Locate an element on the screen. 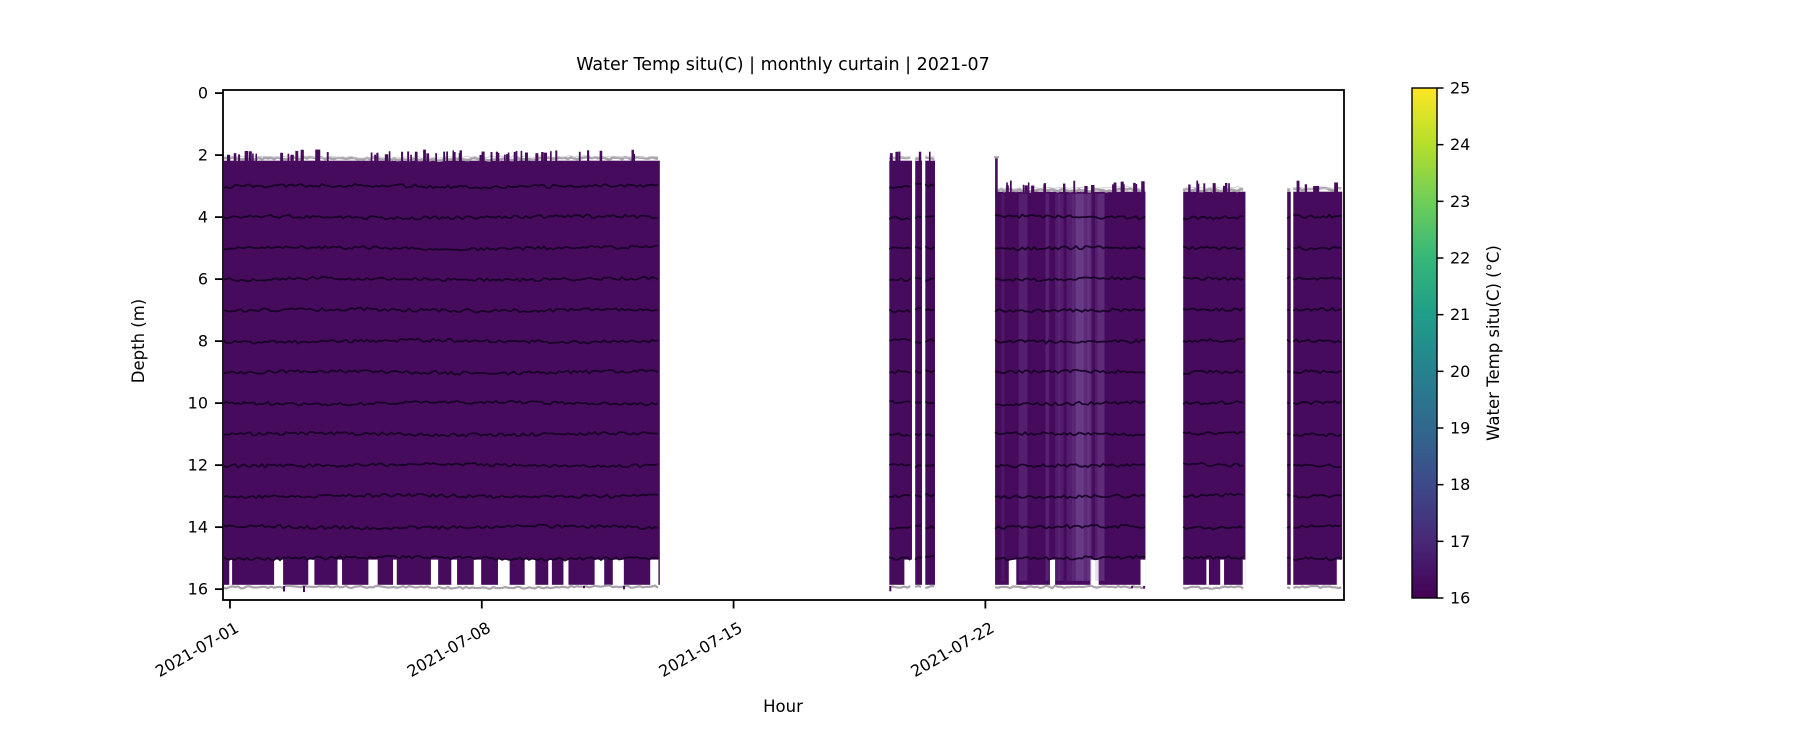  curtain-body is located at coordinates (919, 359).